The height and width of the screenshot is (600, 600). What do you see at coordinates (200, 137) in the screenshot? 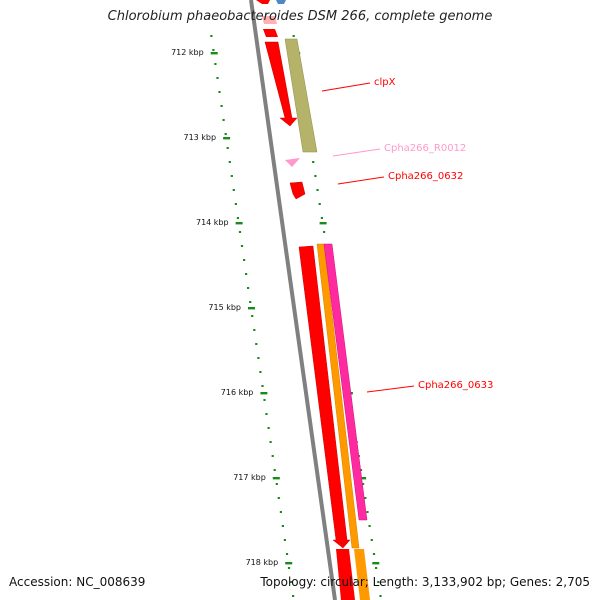
I see `tick-label: 713 kbp` at bounding box center [200, 137].